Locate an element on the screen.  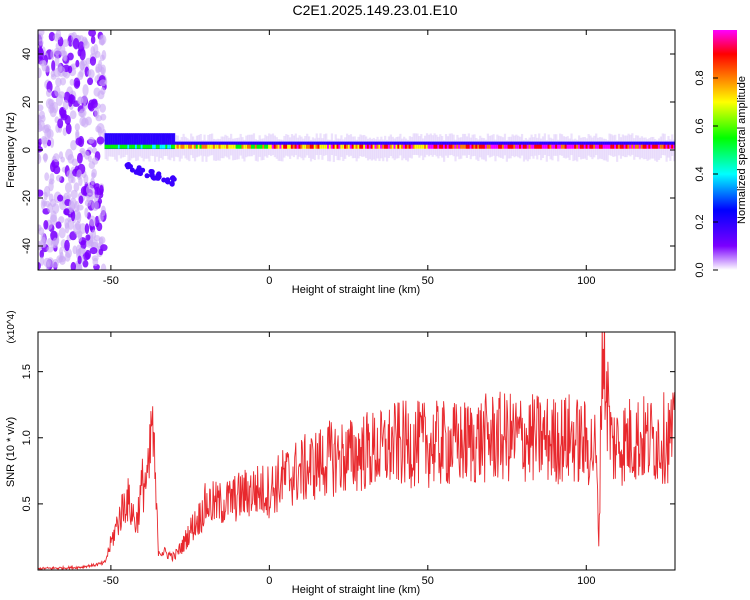
spectrogram-y-tick-label: -40 is located at coordinates (27, 246).